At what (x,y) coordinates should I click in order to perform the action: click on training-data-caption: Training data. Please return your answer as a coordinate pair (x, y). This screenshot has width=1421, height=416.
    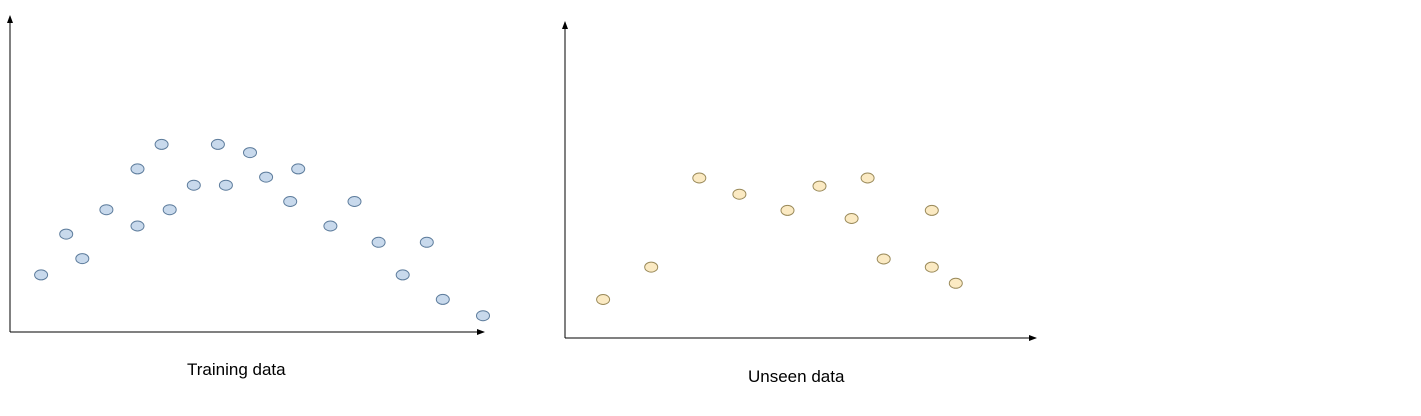
    Looking at the image, I should click on (236, 369).